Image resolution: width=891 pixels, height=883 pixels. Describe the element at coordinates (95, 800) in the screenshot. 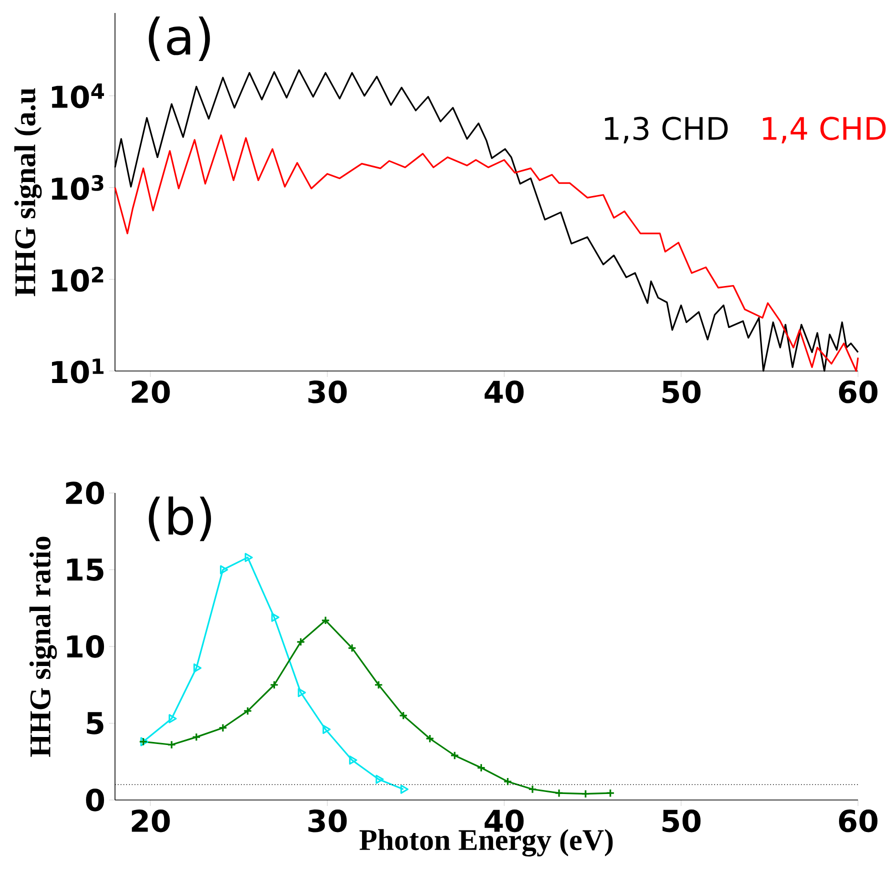

I see `y-tick-label: 0` at that location.